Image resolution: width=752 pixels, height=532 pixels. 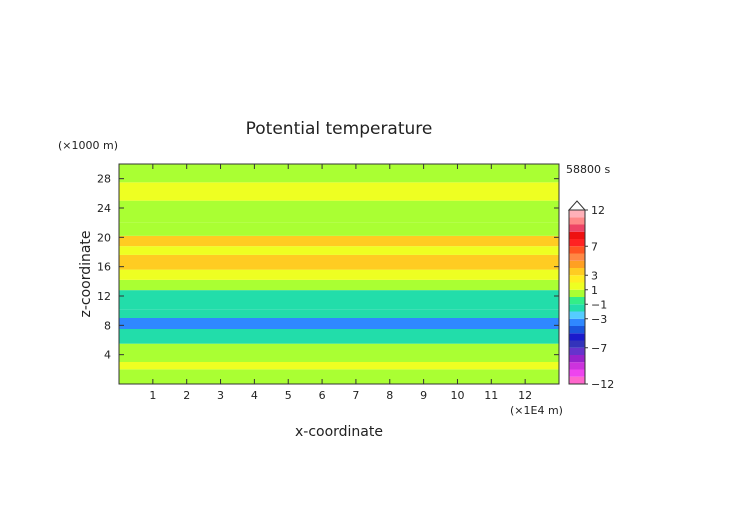 What do you see at coordinates (339, 432) in the screenshot?
I see `x-axis-label: x-coordinate` at bounding box center [339, 432].